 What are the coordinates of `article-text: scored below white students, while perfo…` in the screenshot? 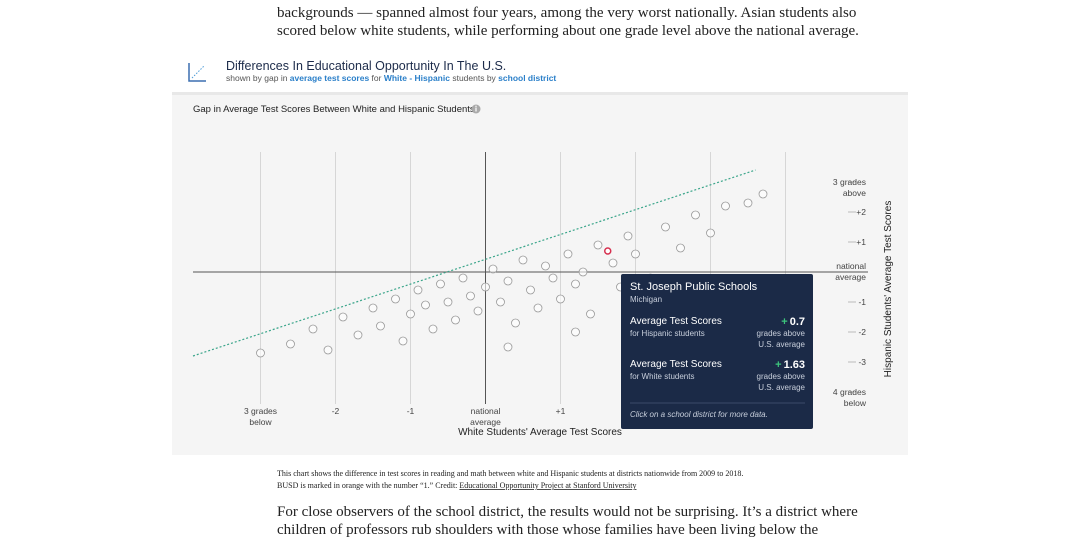 It's located at (568, 31).